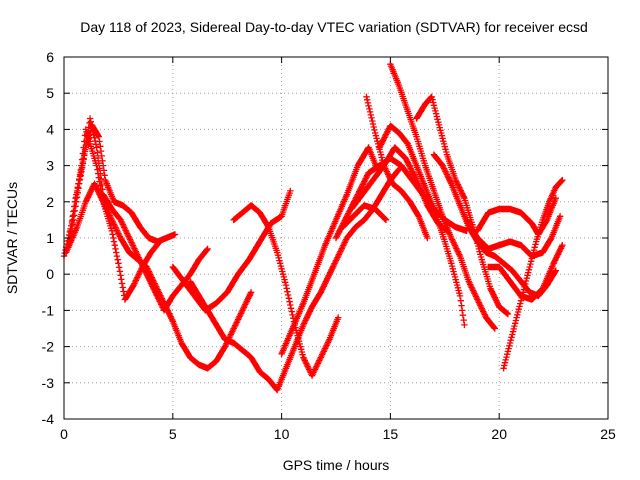  Describe the element at coordinates (391, 434) in the screenshot. I see `x-tick-label: 15` at that location.